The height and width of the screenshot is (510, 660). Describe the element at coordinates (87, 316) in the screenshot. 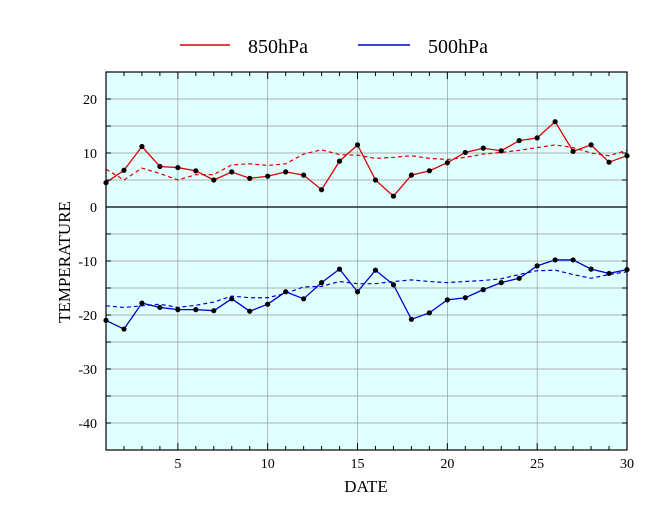

I see `y-tick-label: -20` at that location.